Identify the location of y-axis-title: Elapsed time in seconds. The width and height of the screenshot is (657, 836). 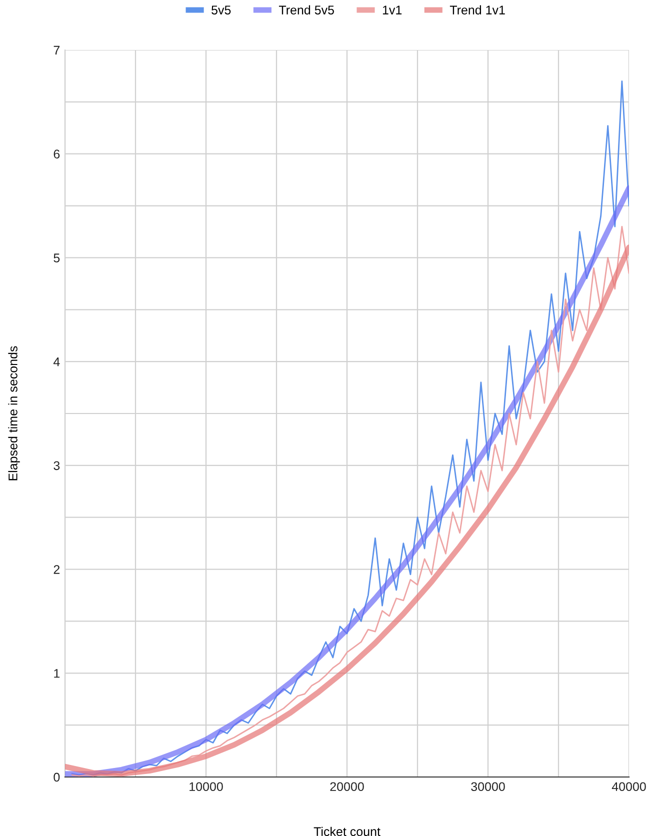
(14, 413).